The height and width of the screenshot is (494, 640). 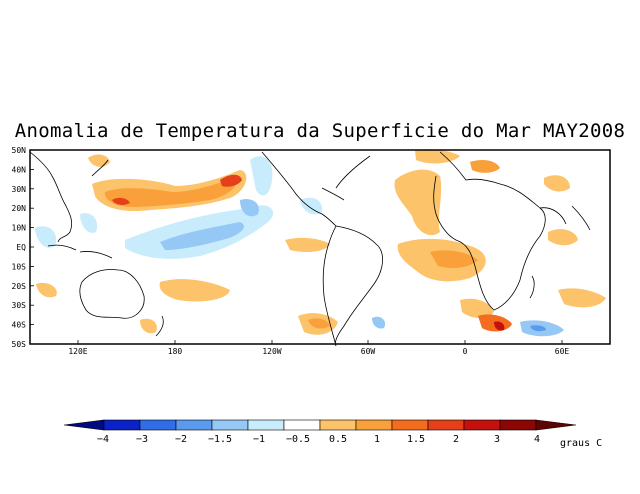 I want to click on legend-tick-label: −4, so click(x=103, y=439).